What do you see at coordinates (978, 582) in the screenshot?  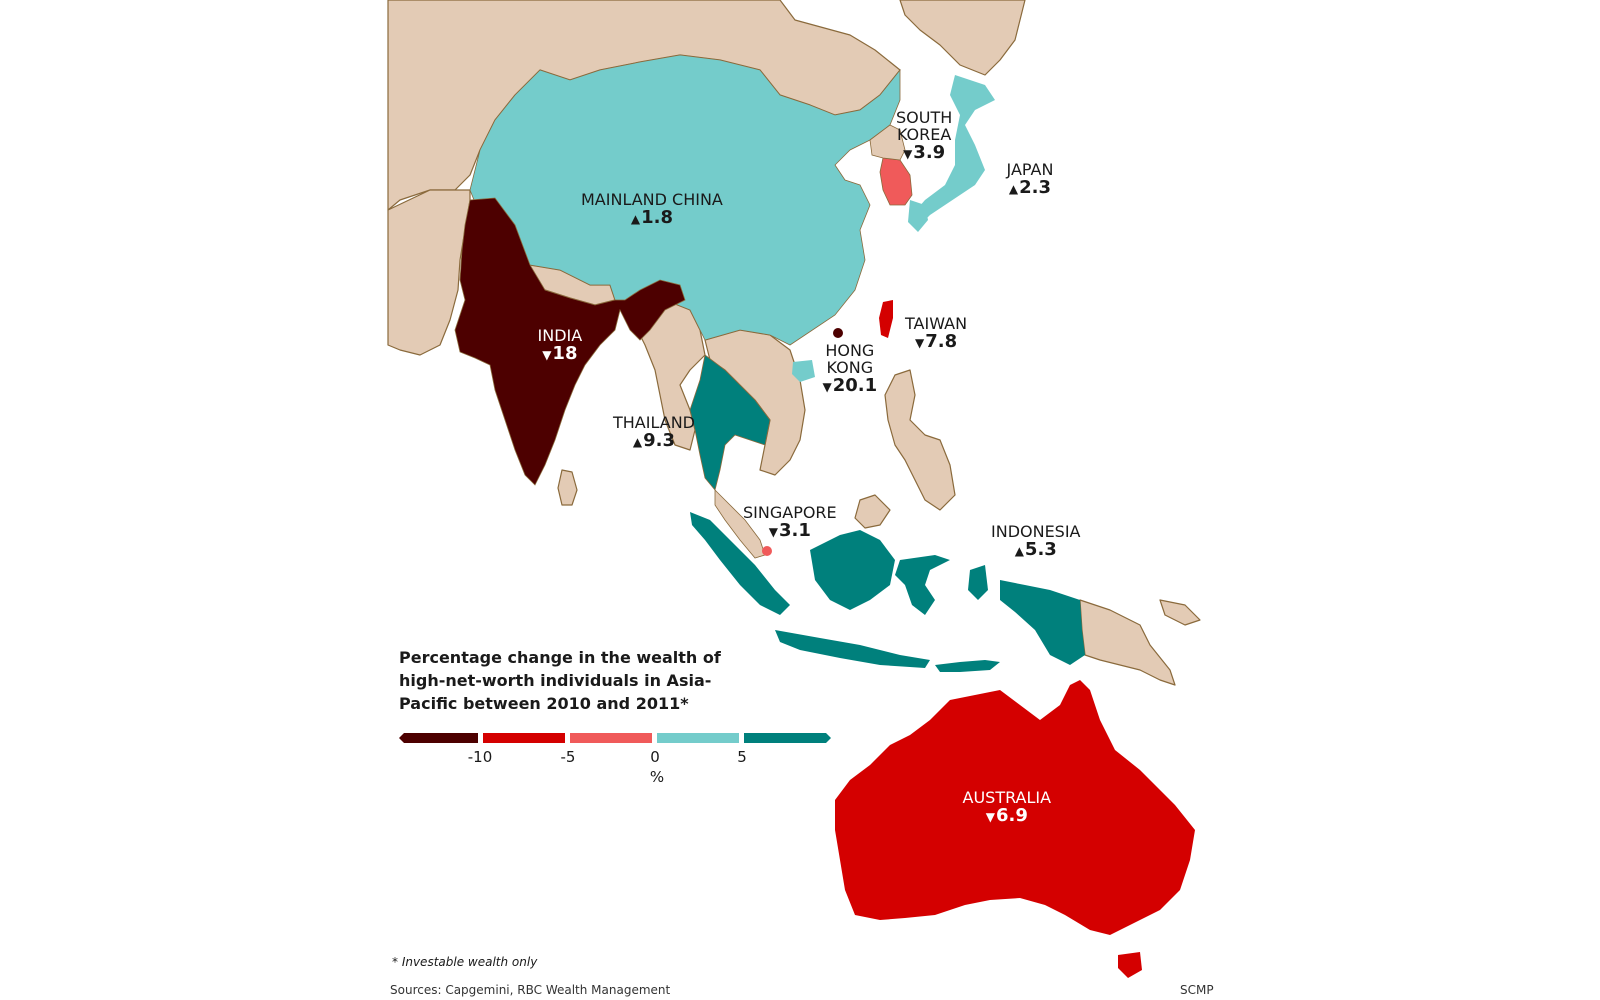 I see `maluku-islands` at bounding box center [978, 582].